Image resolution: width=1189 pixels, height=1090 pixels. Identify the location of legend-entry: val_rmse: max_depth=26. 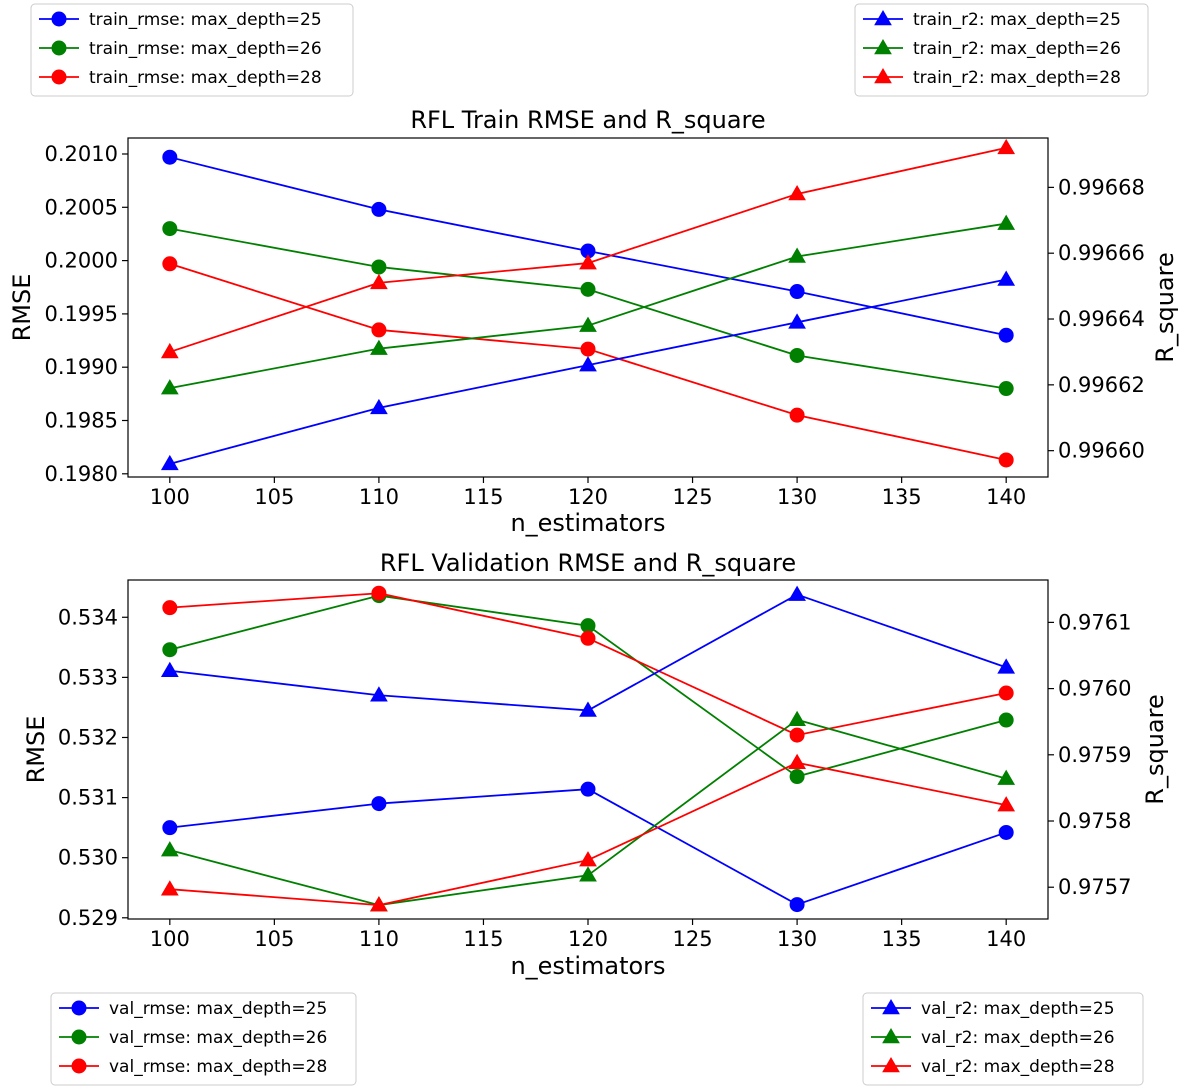
(218, 1038).